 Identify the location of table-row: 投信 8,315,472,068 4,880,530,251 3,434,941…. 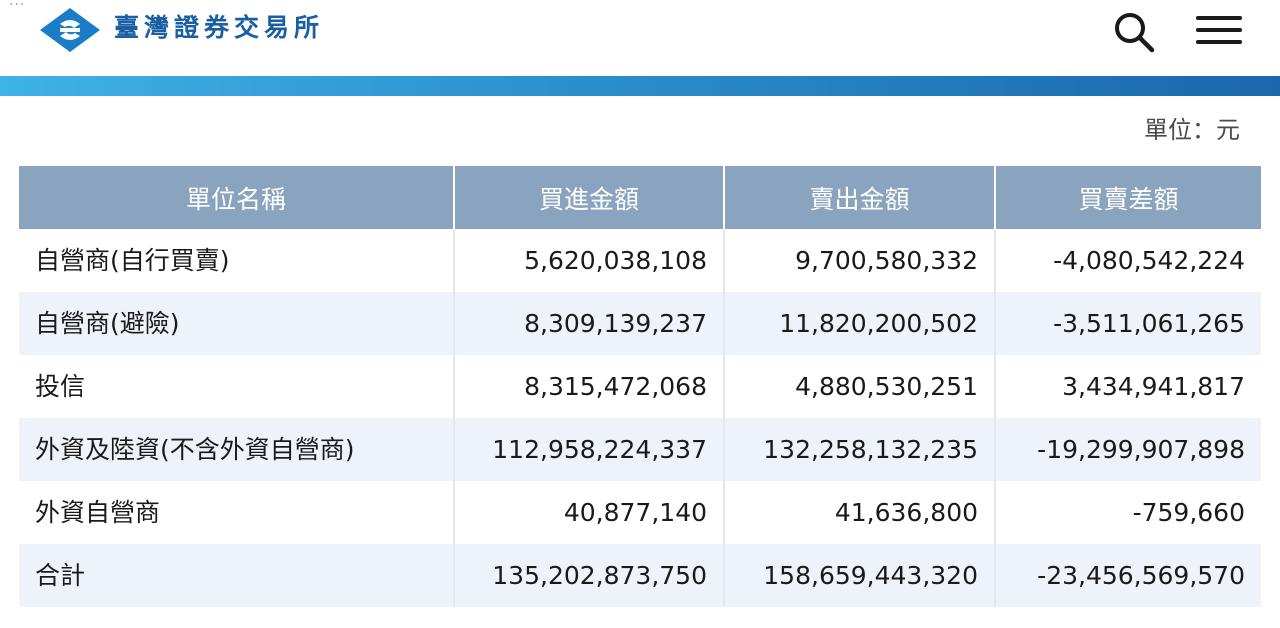
(640, 386).